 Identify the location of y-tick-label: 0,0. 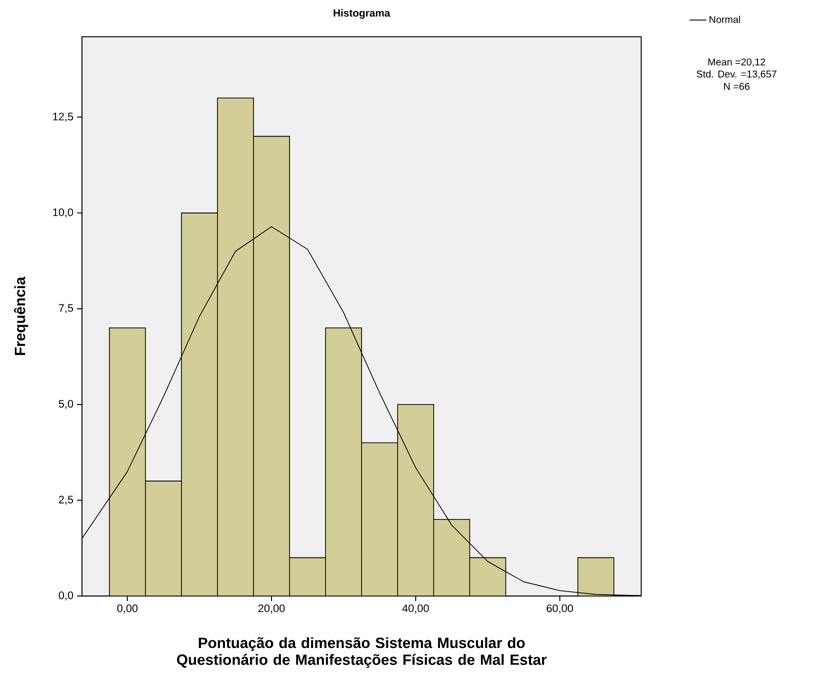
(66, 595).